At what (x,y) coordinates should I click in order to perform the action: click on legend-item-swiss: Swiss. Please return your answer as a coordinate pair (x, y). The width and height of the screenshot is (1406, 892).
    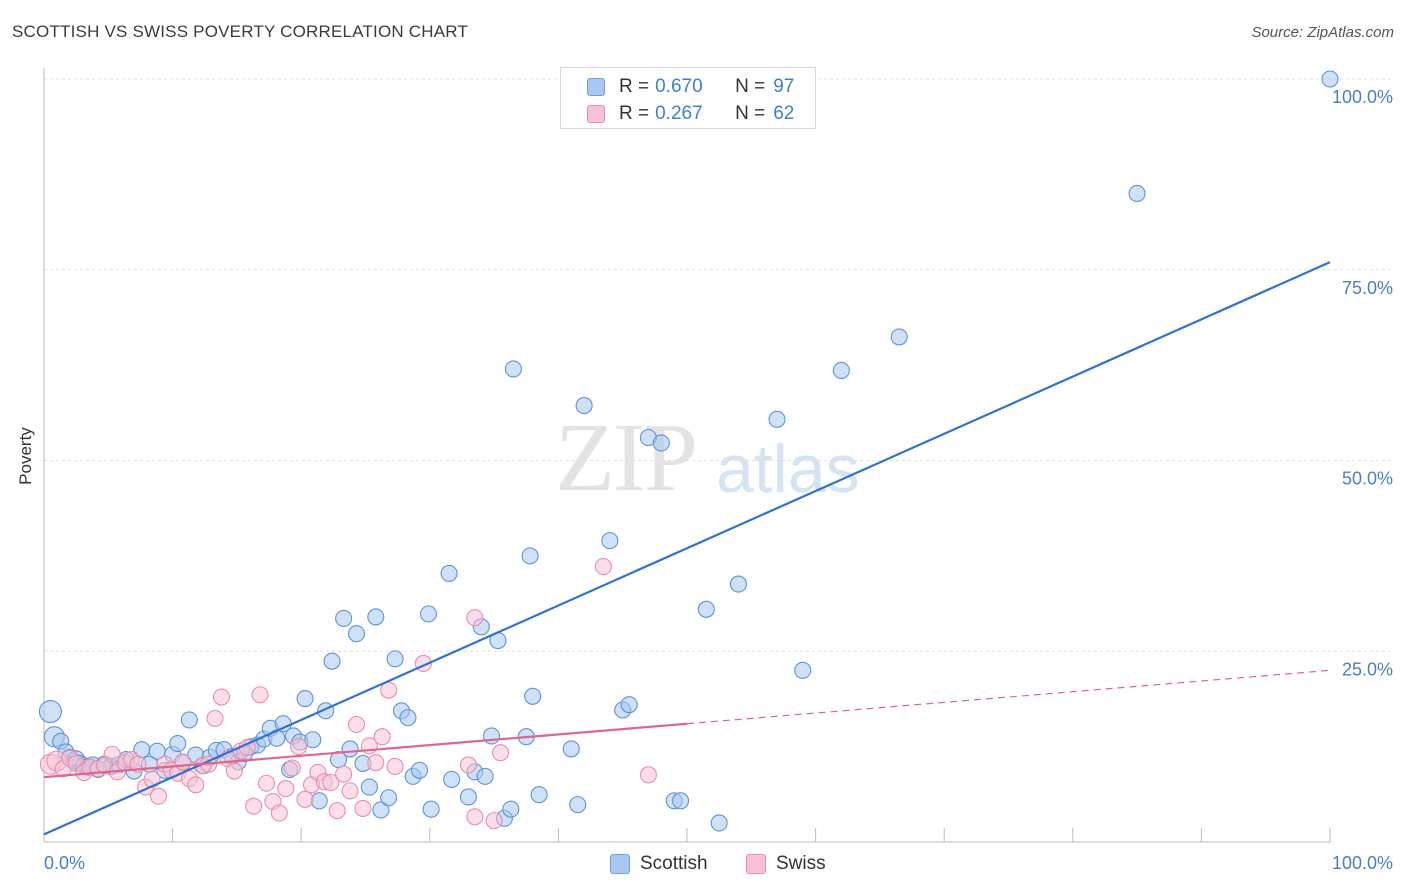
    Looking at the image, I should click on (786, 864).